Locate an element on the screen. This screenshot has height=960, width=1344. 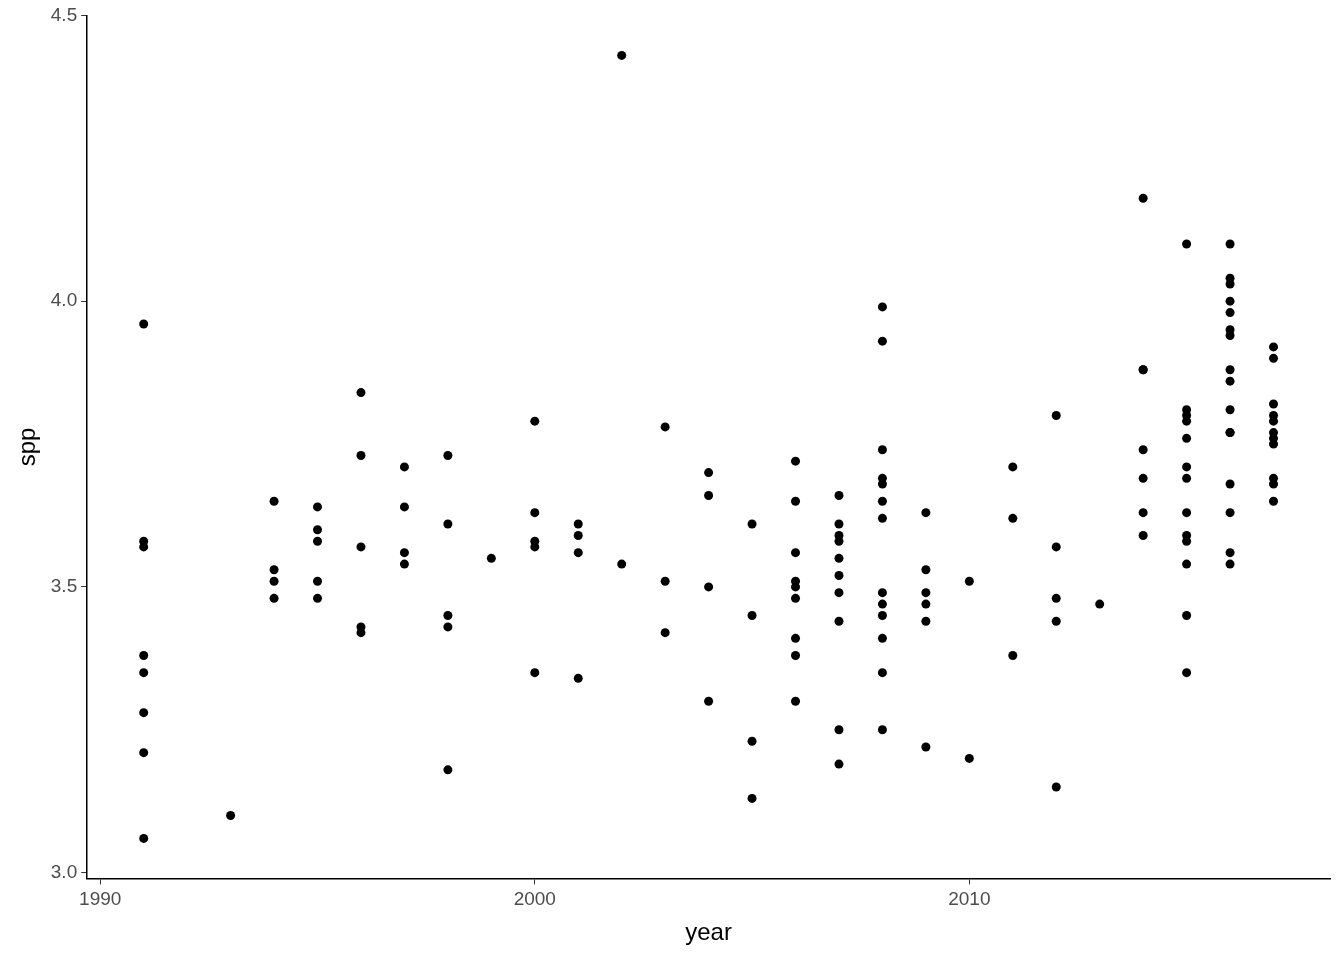
y-tick-label: 4.5 is located at coordinates (64, 14).